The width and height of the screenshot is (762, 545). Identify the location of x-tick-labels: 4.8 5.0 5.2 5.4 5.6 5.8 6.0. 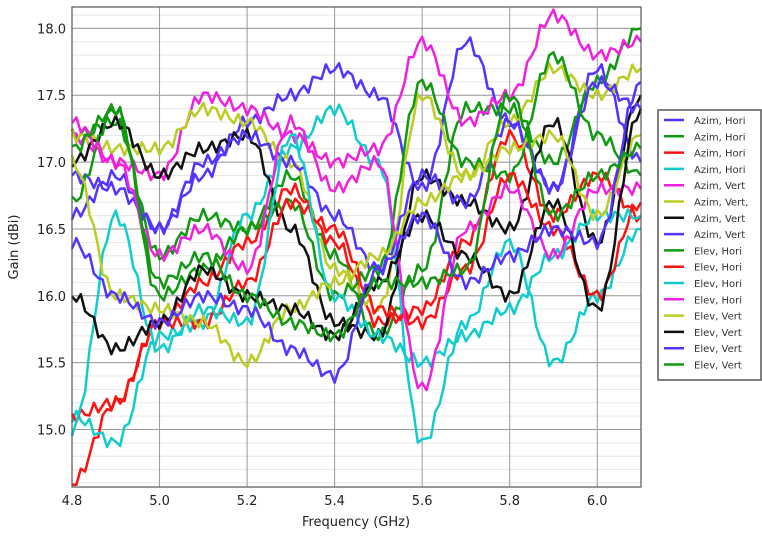
(335, 501).